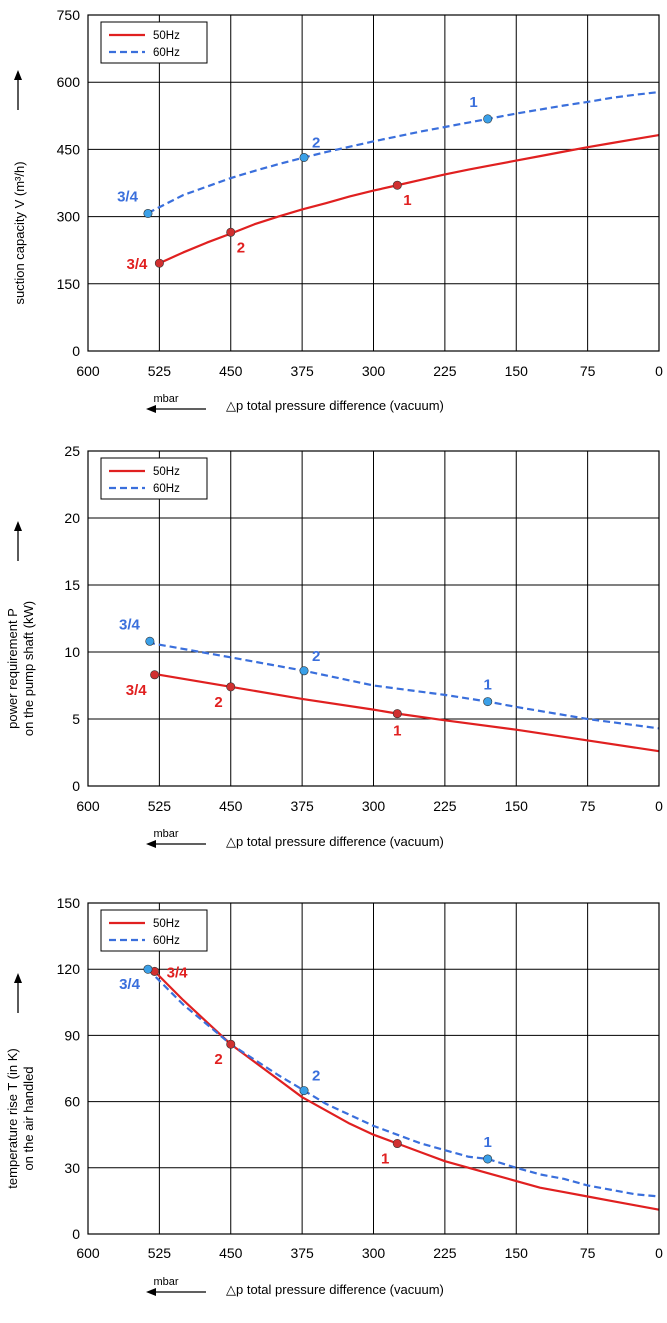  I want to click on y-tick-label: 30, so click(72, 1168).